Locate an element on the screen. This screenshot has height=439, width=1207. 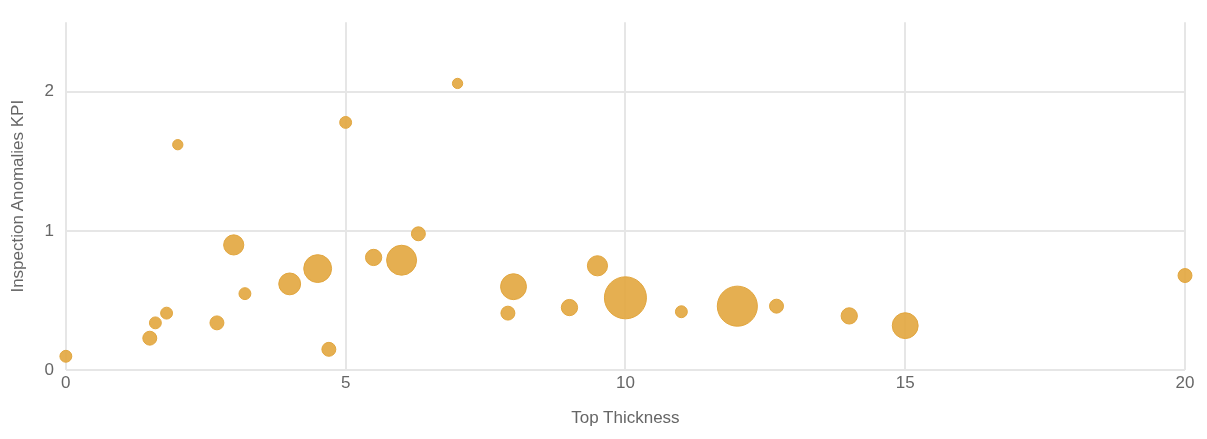
x-tick-label: 0 is located at coordinates (66, 383).